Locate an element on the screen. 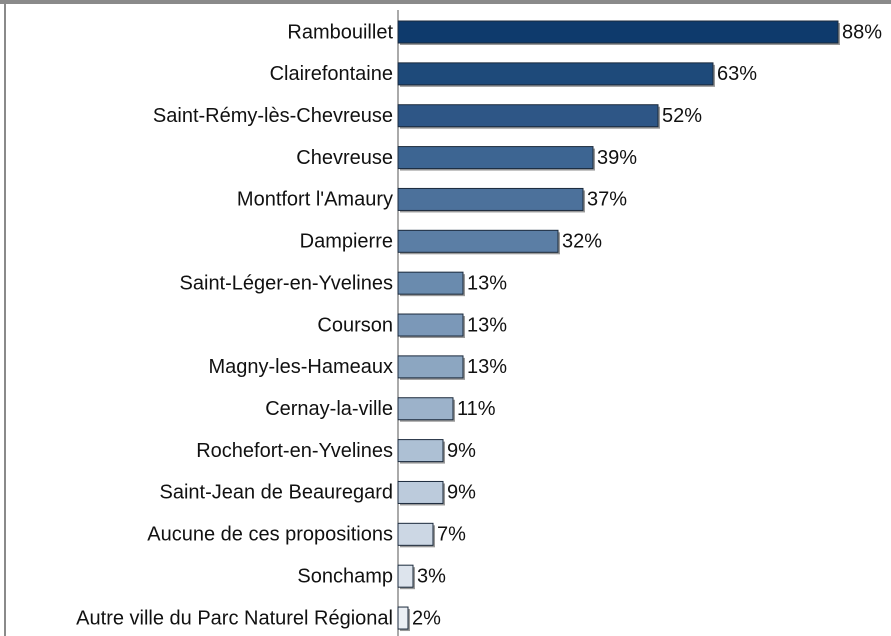 The height and width of the screenshot is (636, 891). category-label: Clairefontaine is located at coordinates (331, 74).